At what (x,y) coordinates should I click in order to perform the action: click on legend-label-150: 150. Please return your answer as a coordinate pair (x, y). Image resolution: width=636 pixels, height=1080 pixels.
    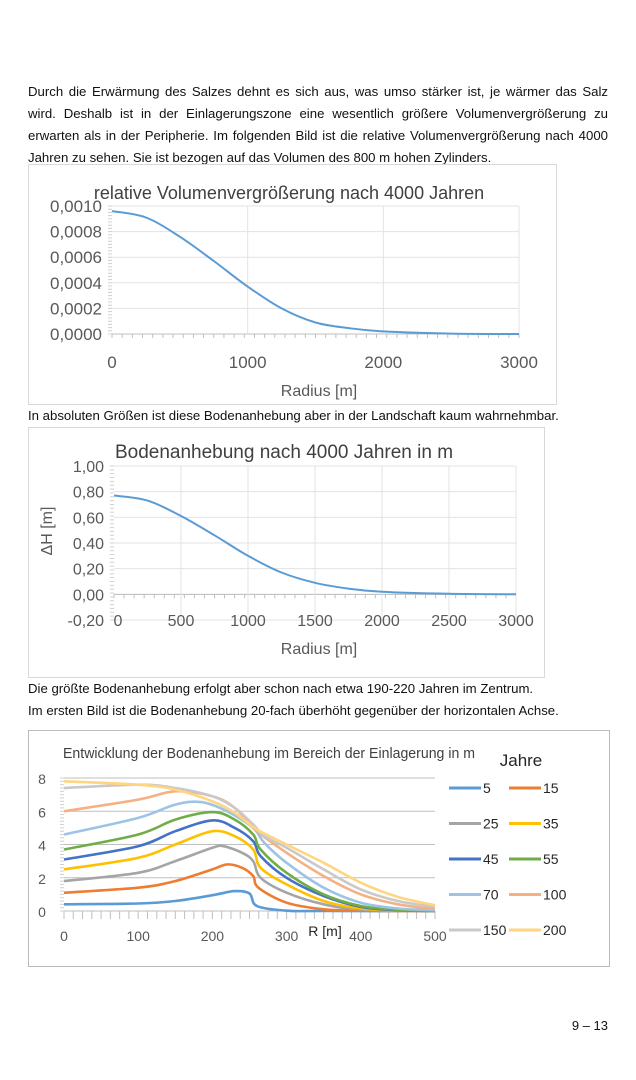
    Looking at the image, I should click on (495, 930).